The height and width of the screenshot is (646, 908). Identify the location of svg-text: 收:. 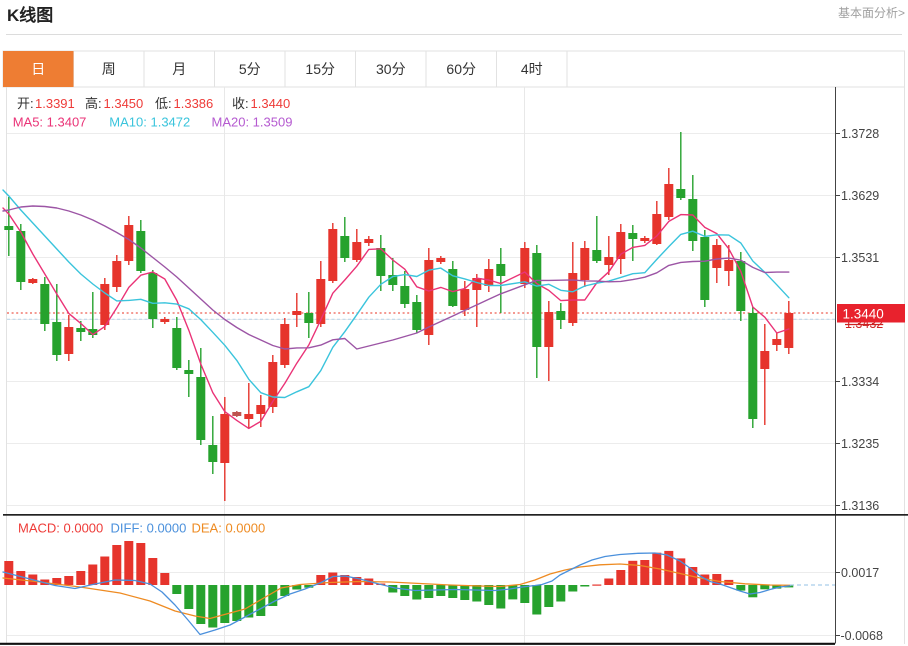
(240, 103).